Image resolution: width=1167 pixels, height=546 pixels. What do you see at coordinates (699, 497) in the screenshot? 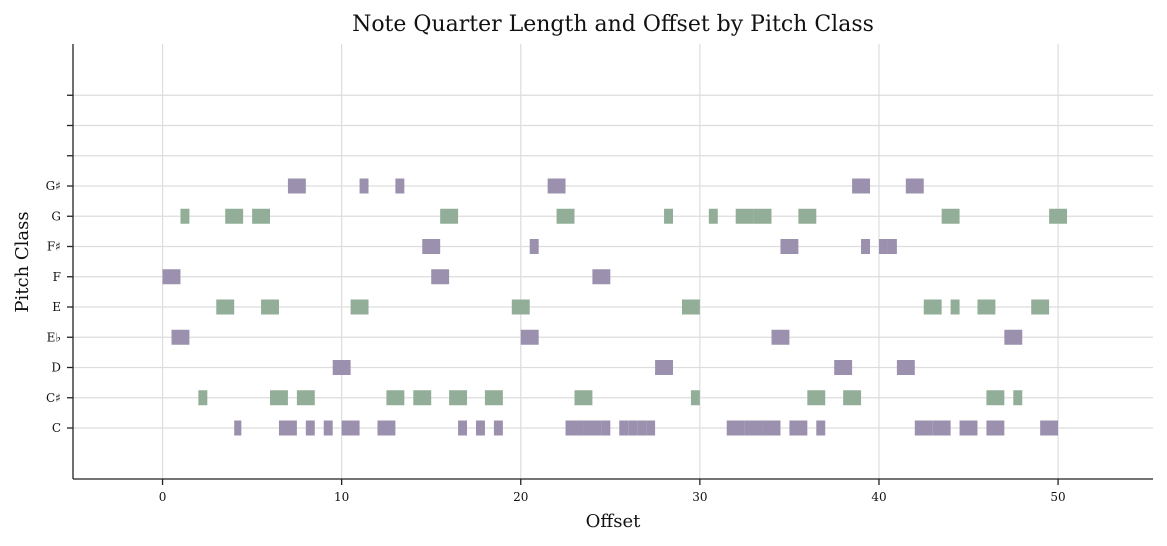
I see `x-tick-label: 30` at bounding box center [699, 497].